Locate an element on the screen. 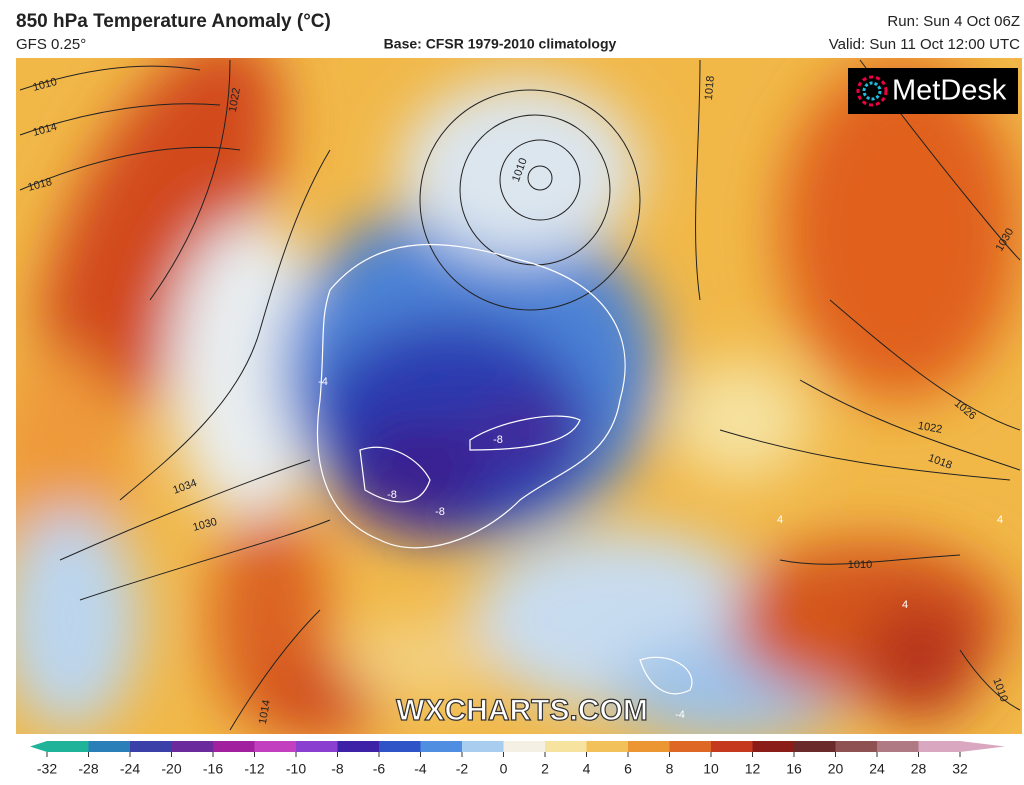 This screenshot has width=1024, height=785. colorbar-tick-label: -12 is located at coordinates (254, 769).